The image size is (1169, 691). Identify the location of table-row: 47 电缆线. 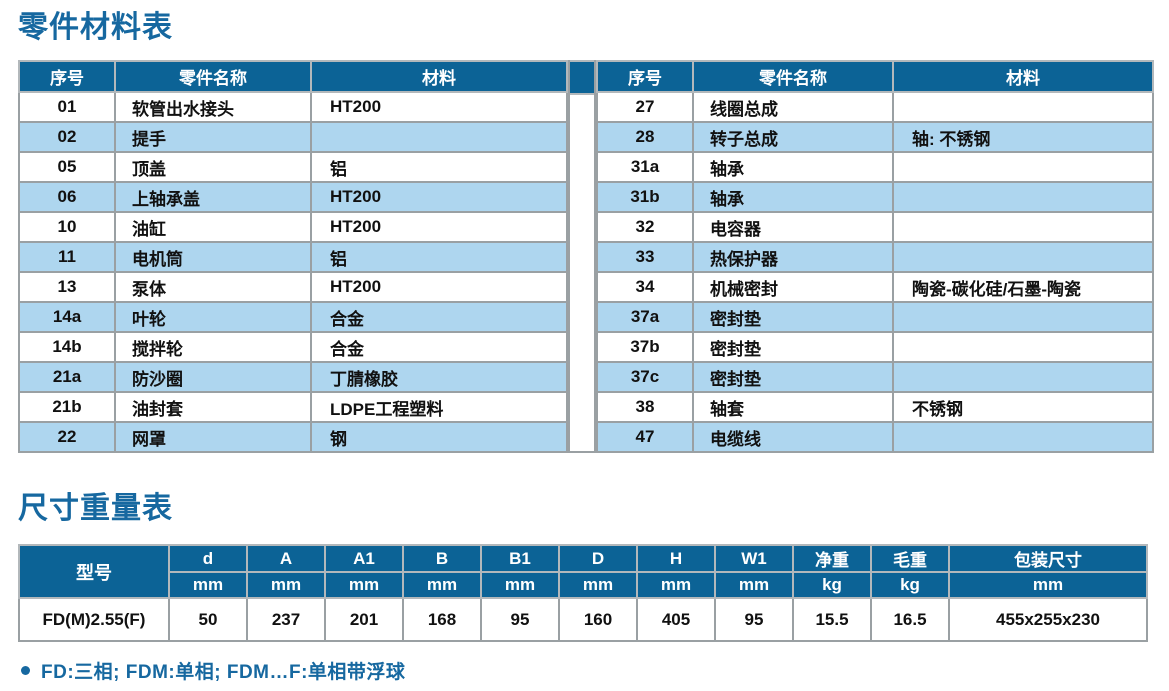
(875, 437).